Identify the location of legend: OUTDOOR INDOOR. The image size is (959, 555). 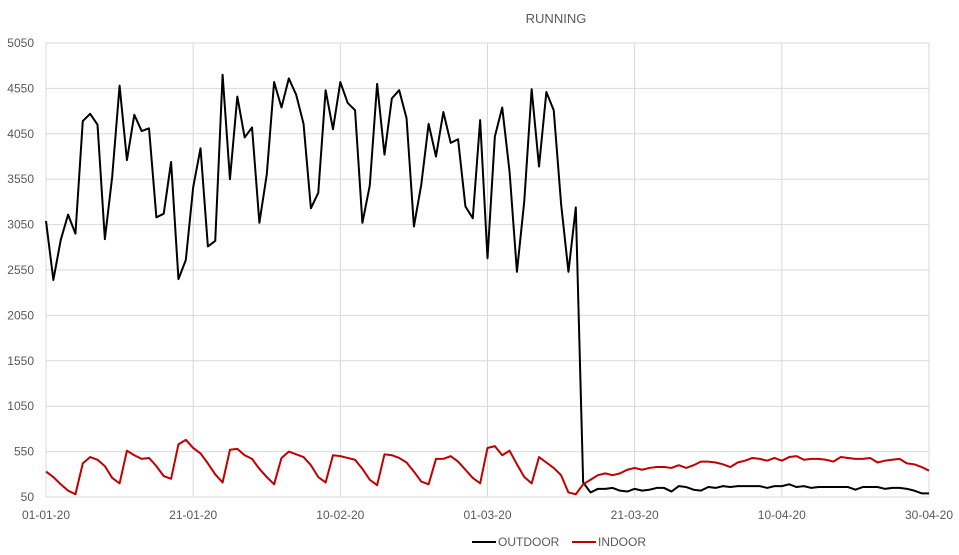
(559, 542).